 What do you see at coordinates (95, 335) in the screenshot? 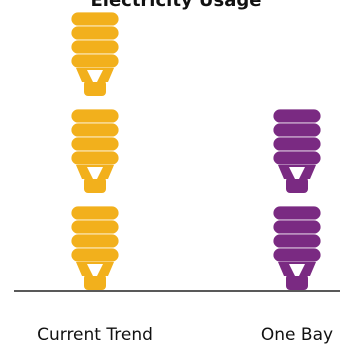
I see `x-tick-label: Current Trend` at bounding box center [95, 335].